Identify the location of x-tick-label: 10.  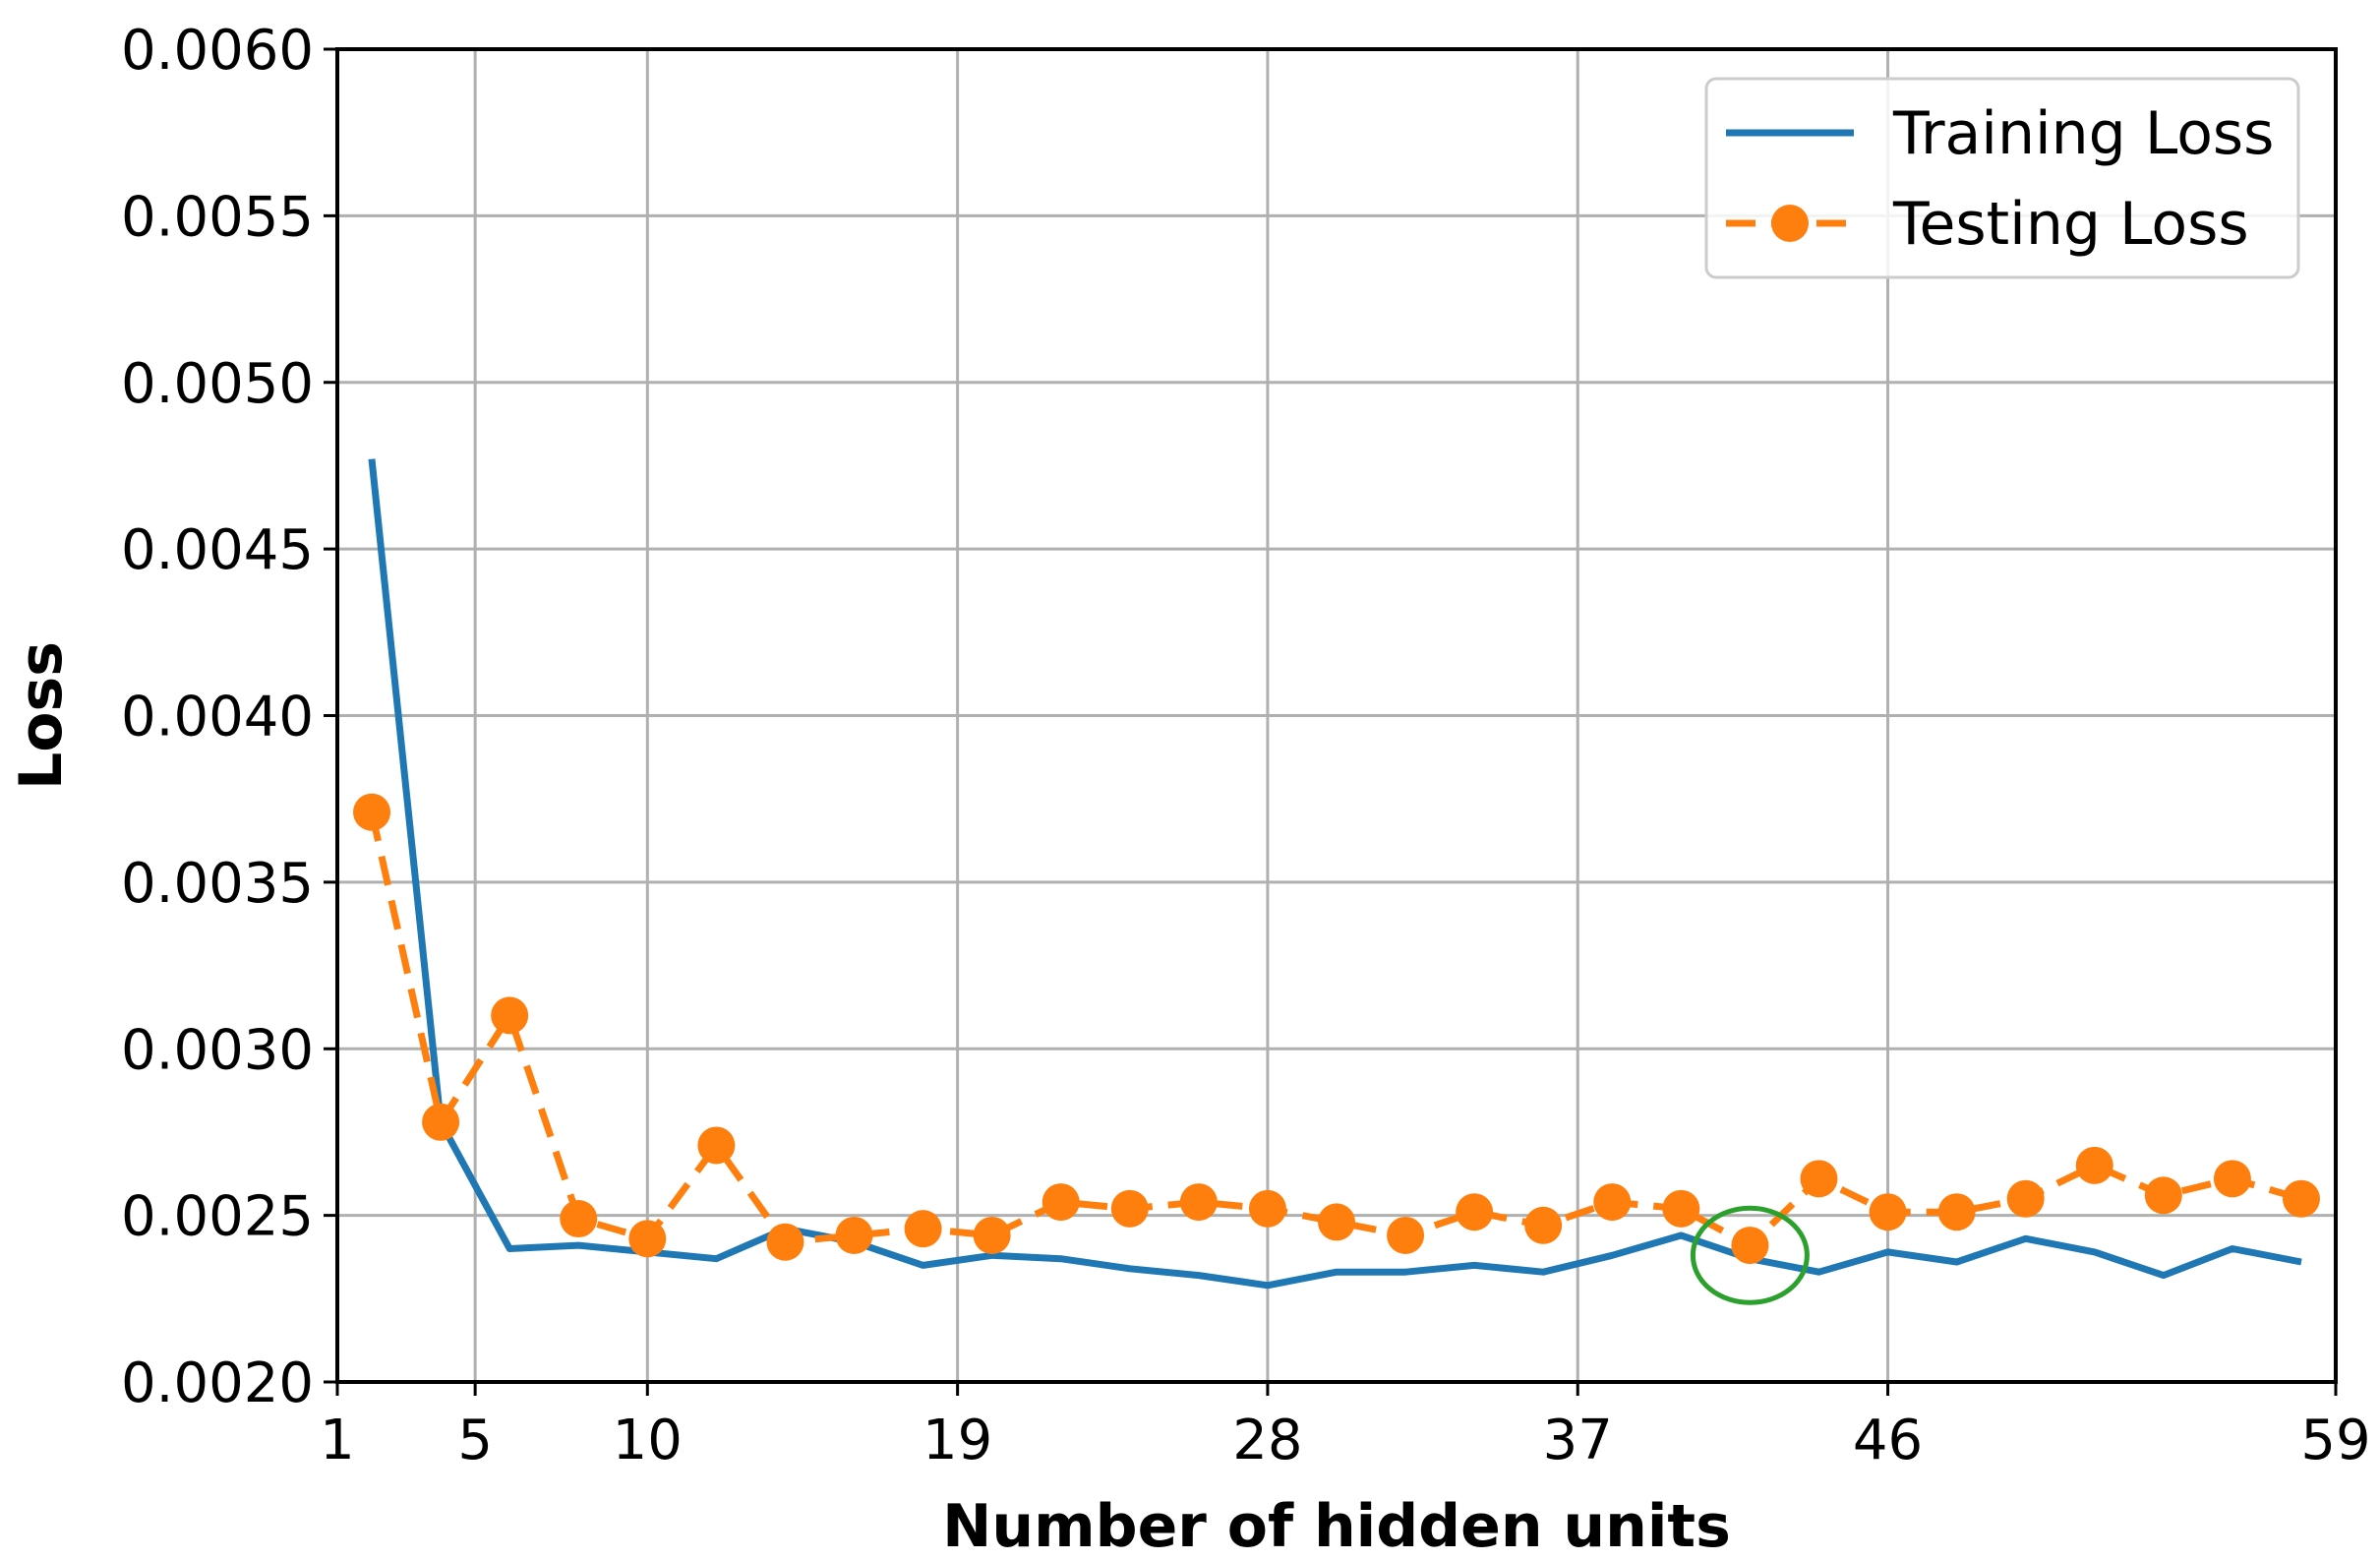
(648, 1440).